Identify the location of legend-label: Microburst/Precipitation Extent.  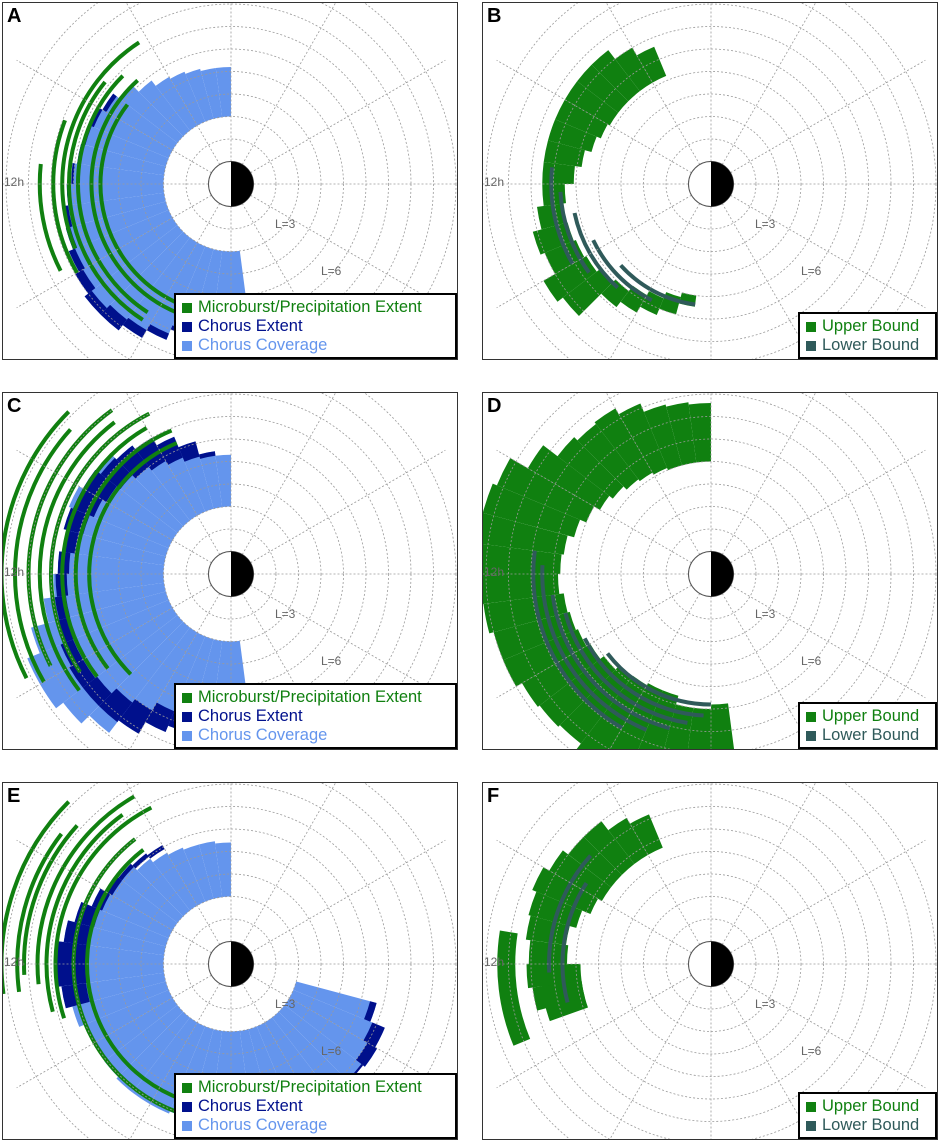
(310, 697).